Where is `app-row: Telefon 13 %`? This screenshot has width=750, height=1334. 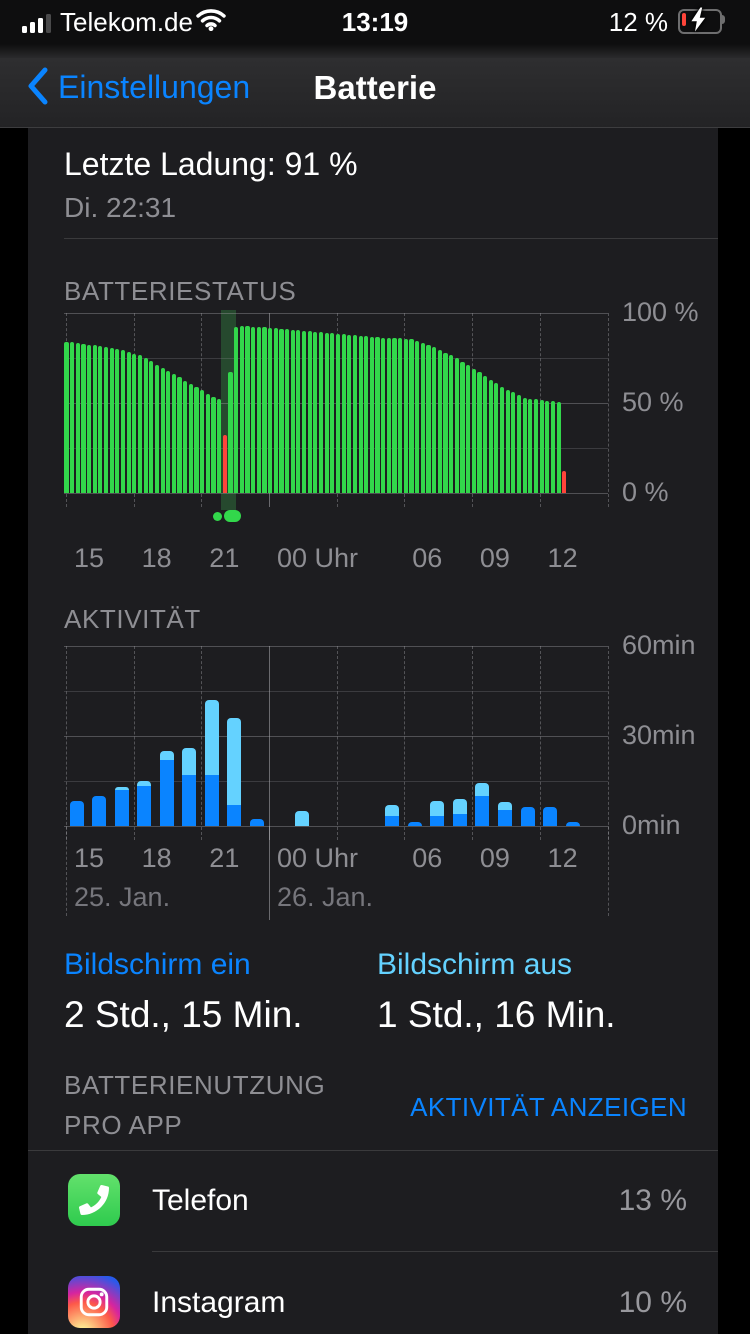
app-row: Telefon 13 % is located at coordinates (373, 1201).